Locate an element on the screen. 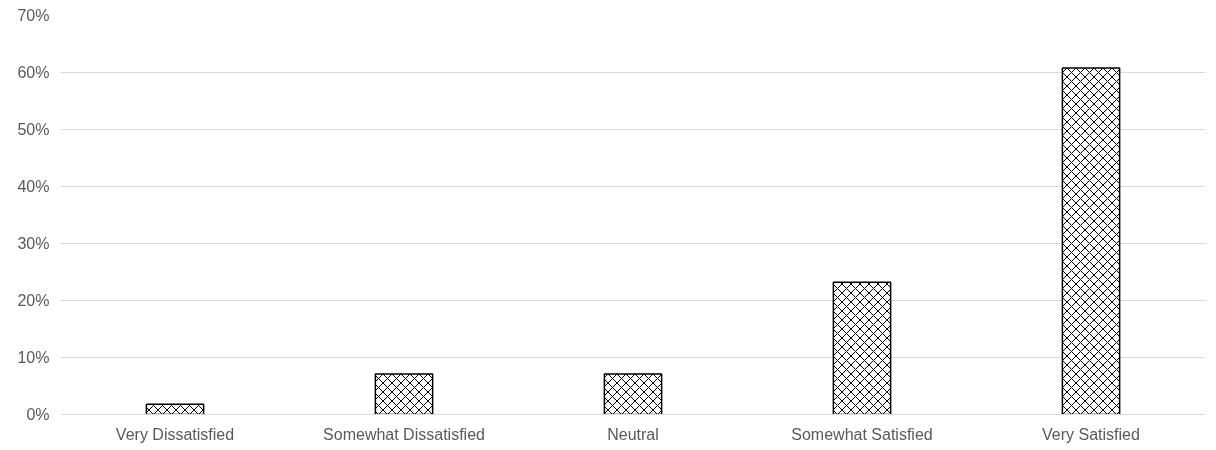 This screenshot has height=450, width=1216. y-tick-label: 30% is located at coordinates (33, 243).